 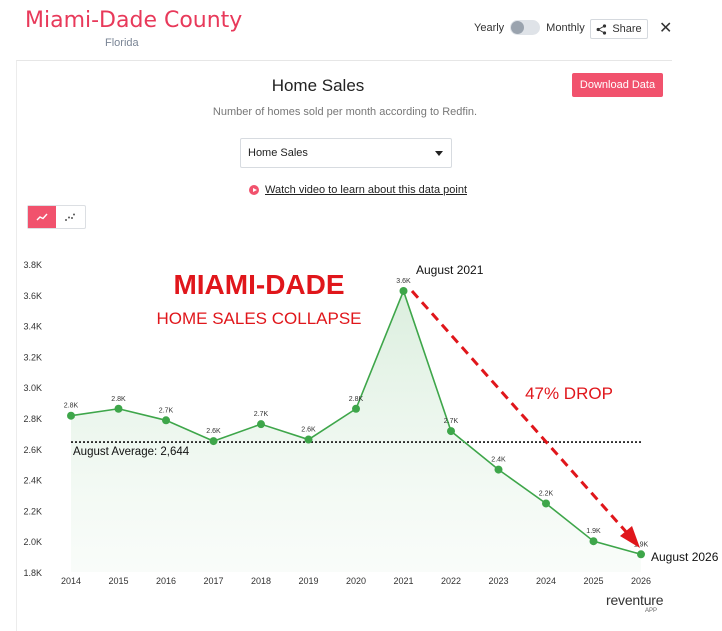 I want to click on chart-type-toggle, so click(x=56, y=217).